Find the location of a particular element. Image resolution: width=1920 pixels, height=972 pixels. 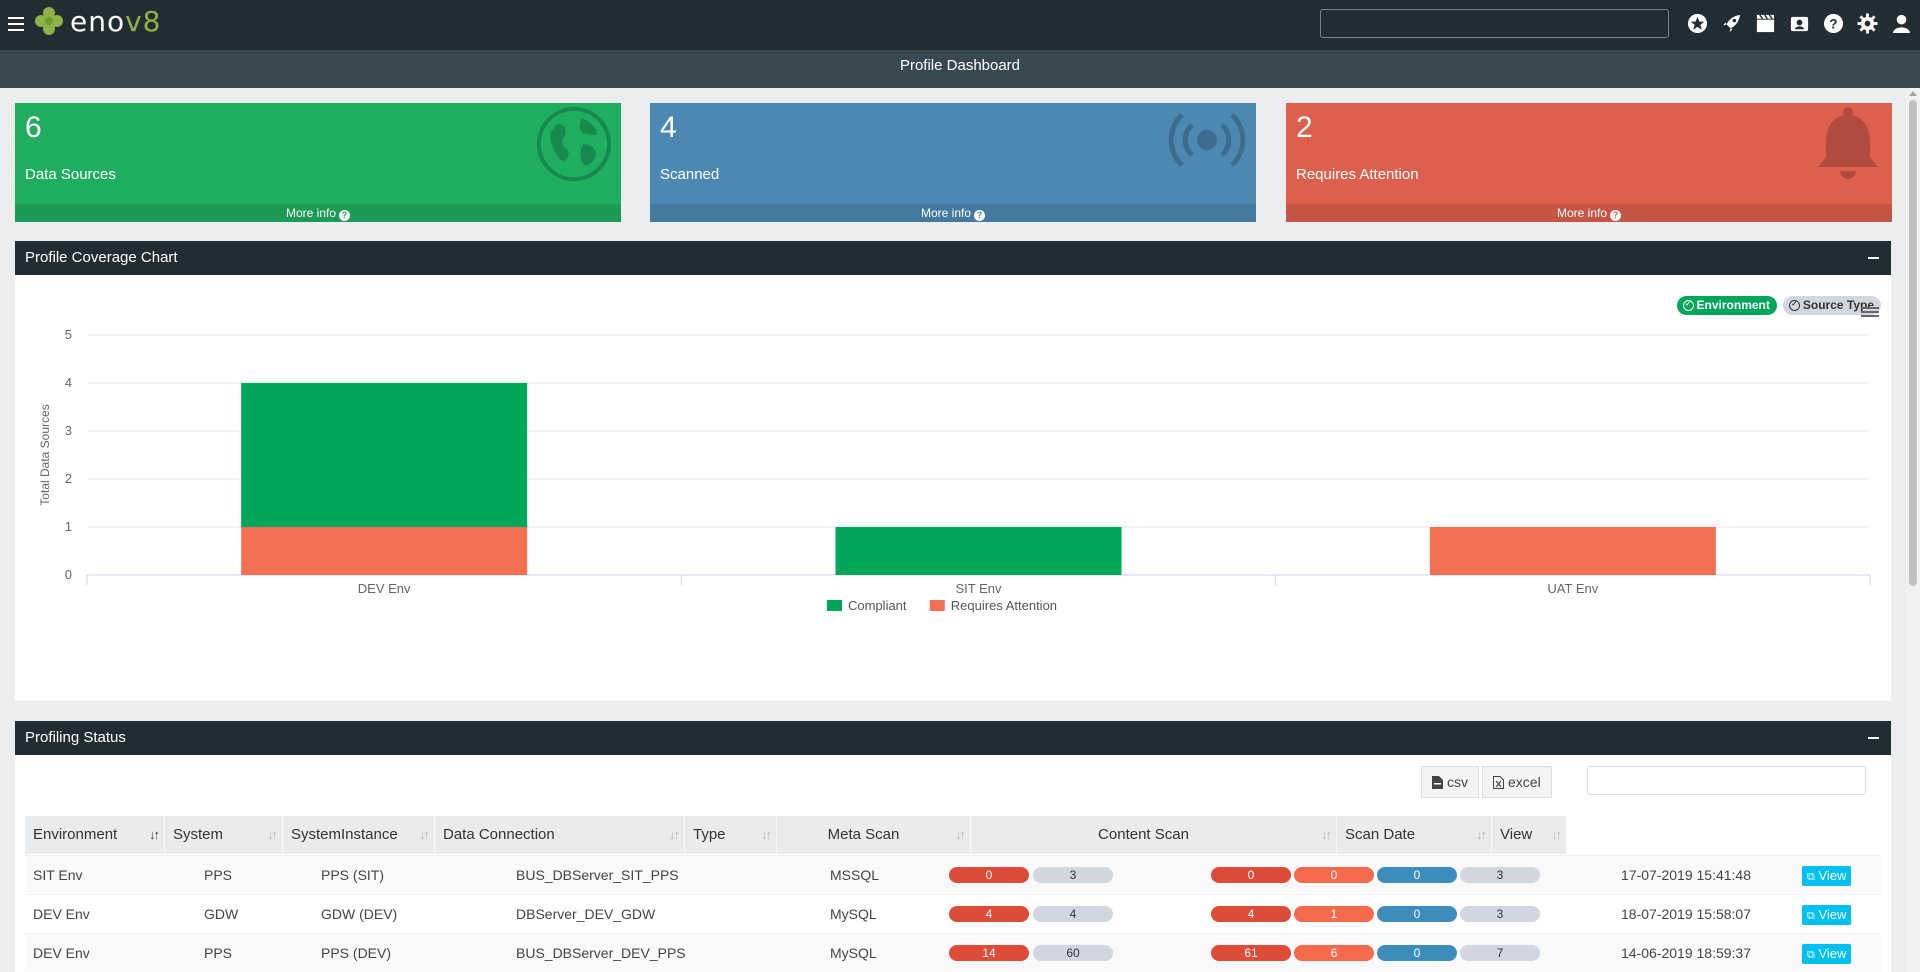

logo-text: enov8 is located at coordinates (116, 21).